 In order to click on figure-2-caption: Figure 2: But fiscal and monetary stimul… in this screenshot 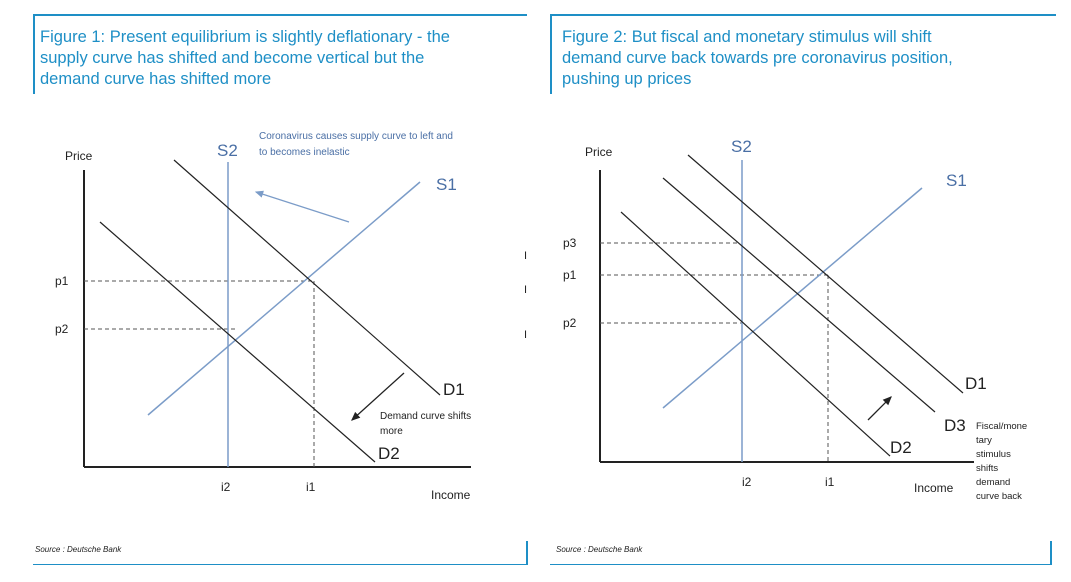, I will do `click(757, 58)`.